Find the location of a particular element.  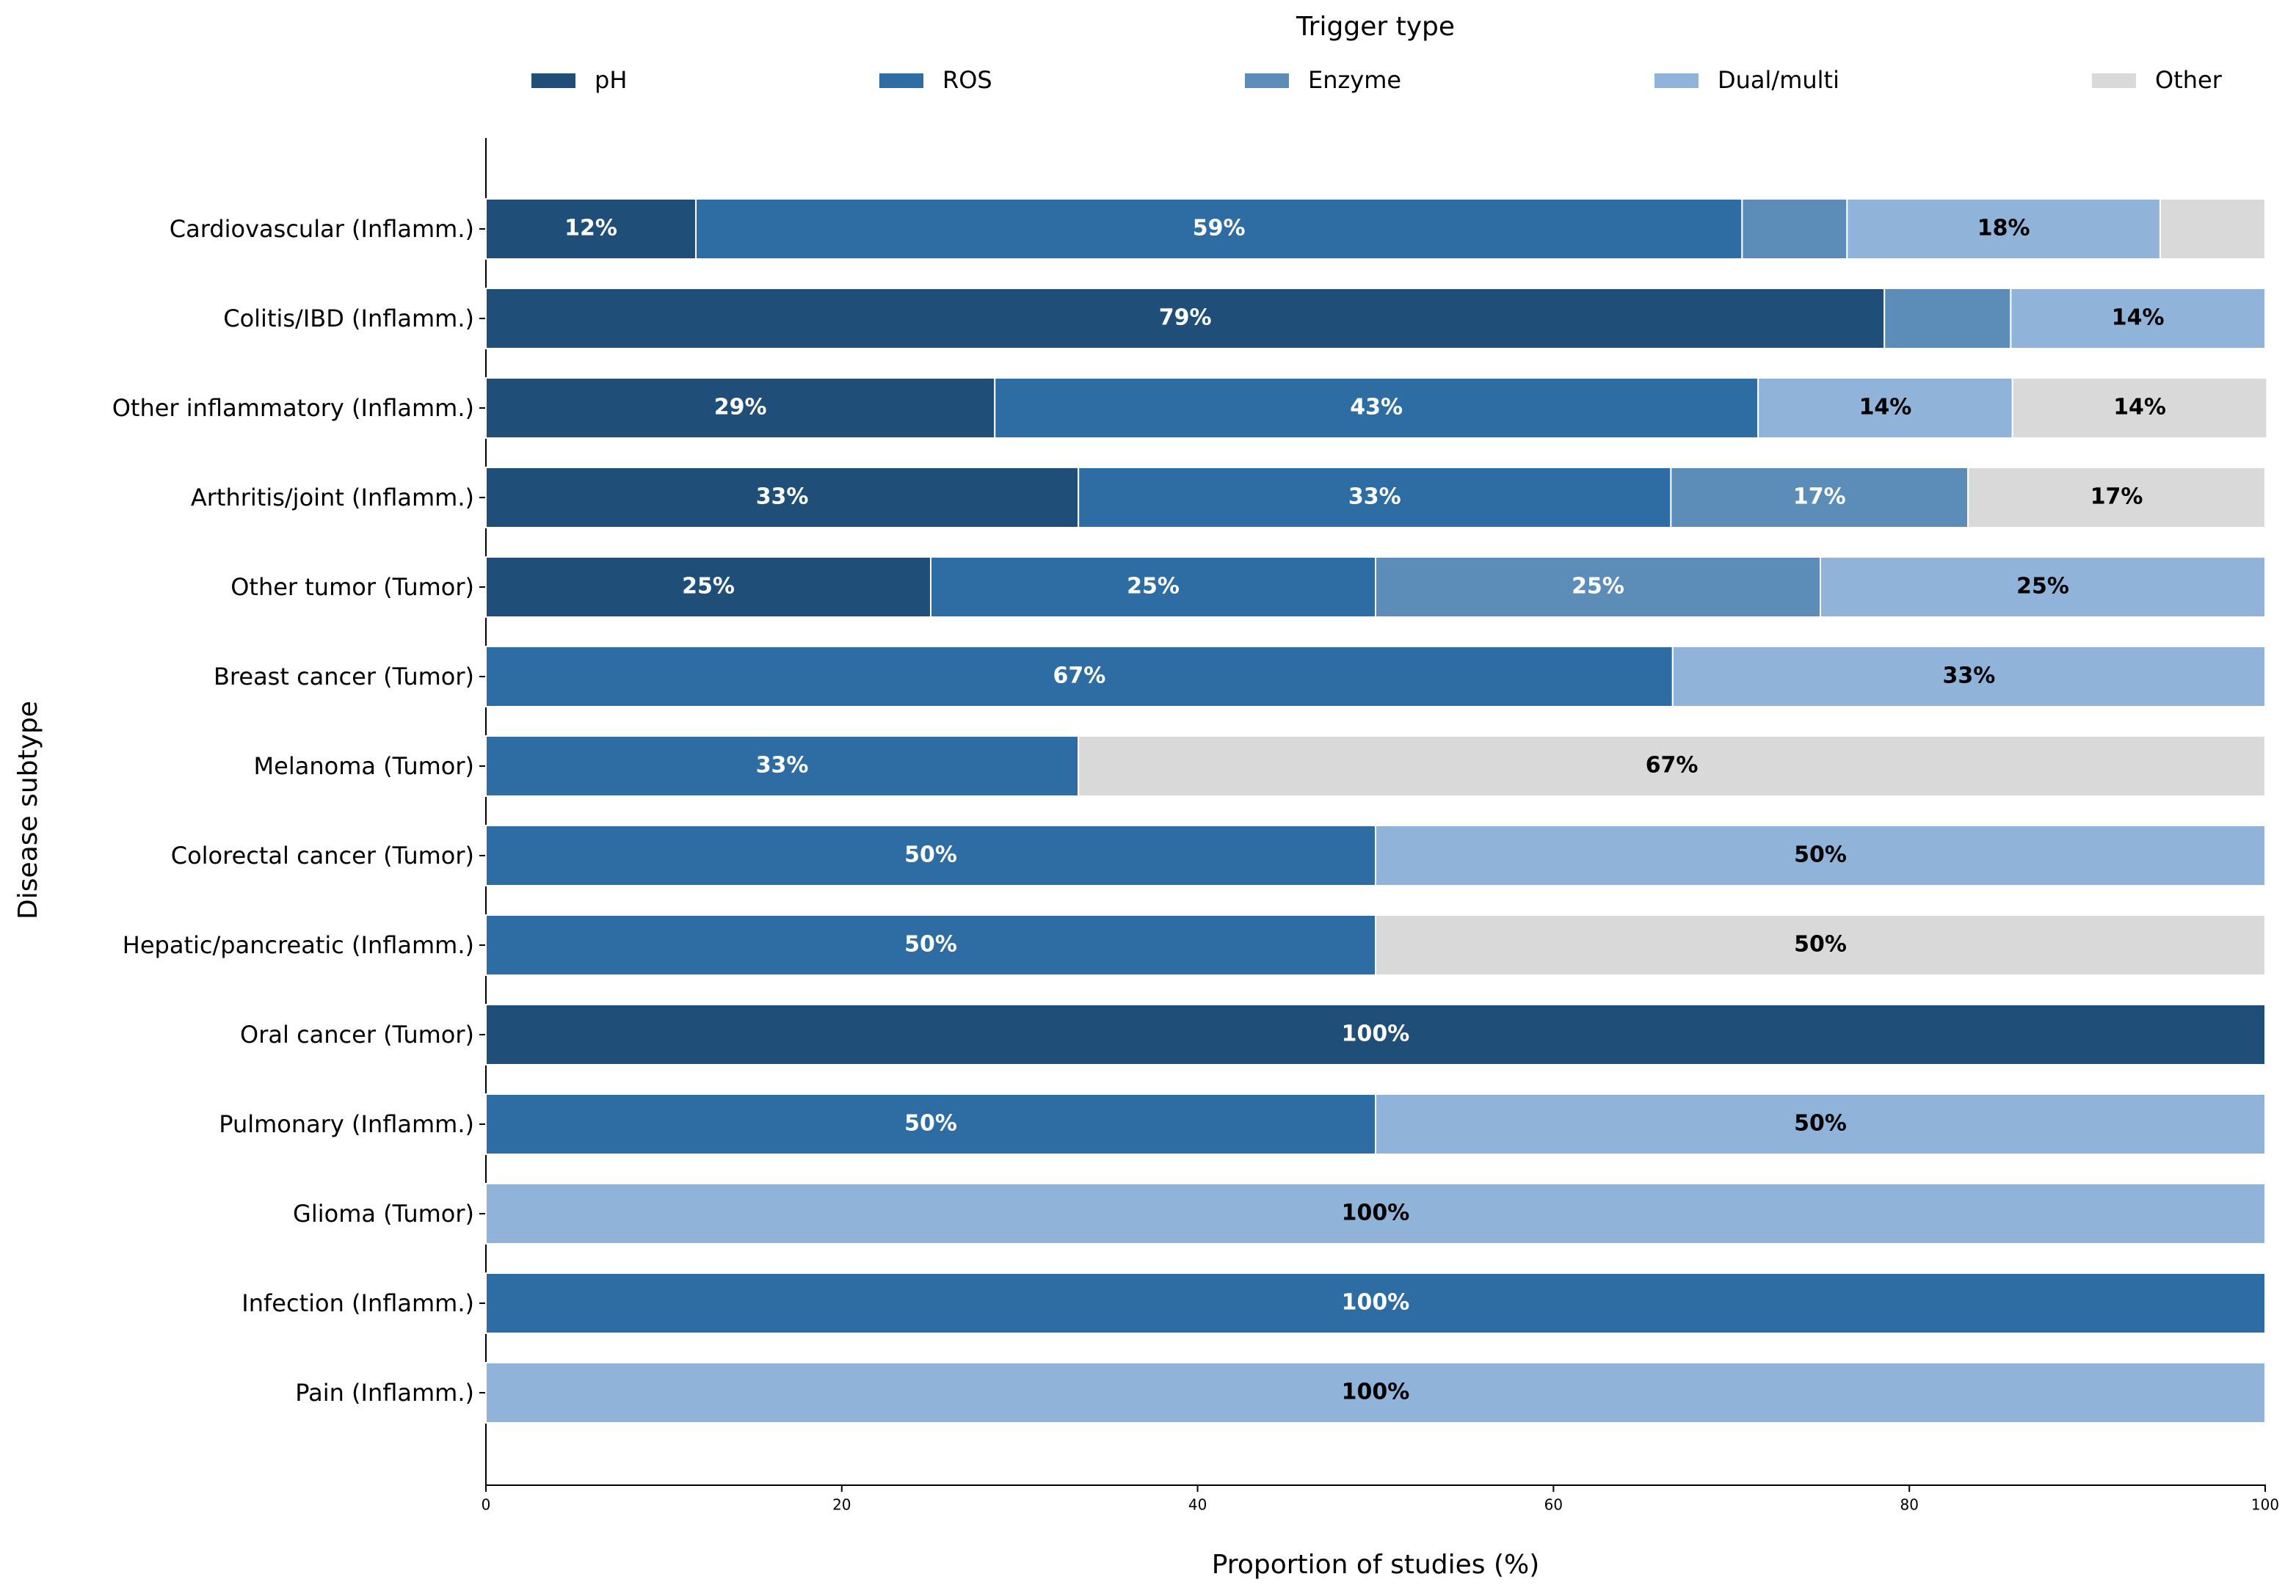

x-tick-label: 60 is located at coordinates (1553, 1505).